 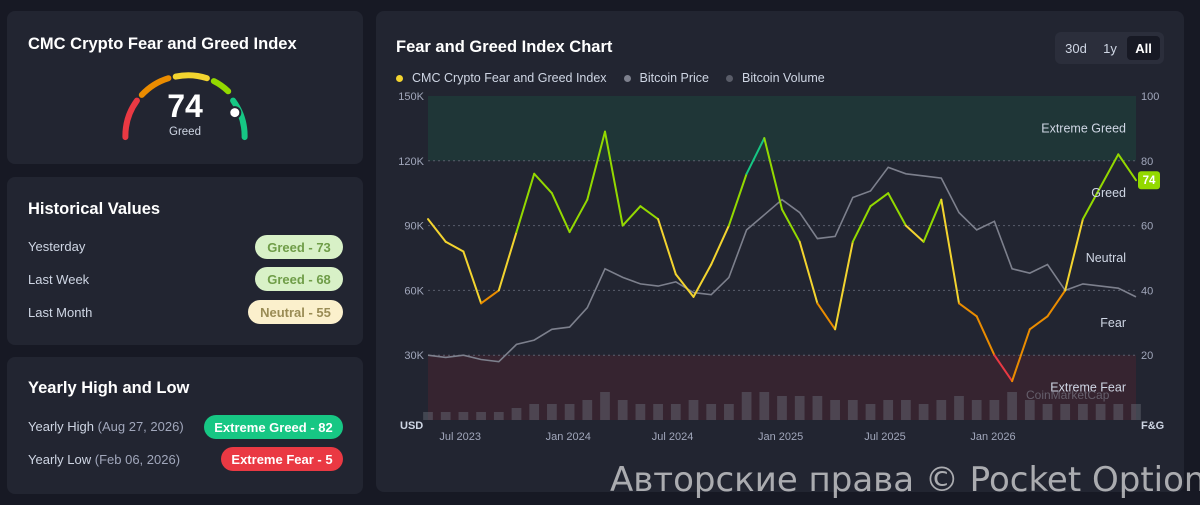 What do you see at coordinates (399, 78) in the screenshot?
I see `legend-fear-greed-dot` at bounding box center [399, 78].